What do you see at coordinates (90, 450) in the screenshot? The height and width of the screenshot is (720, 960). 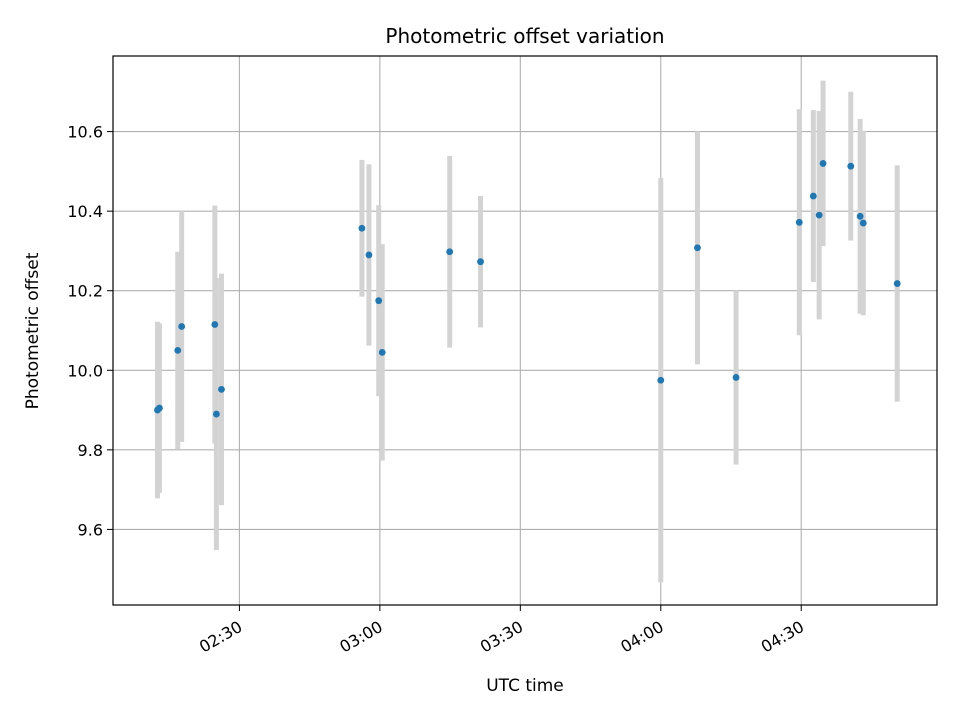 I see `y-tick-label: 9.8` at bounding box center [90, 450].